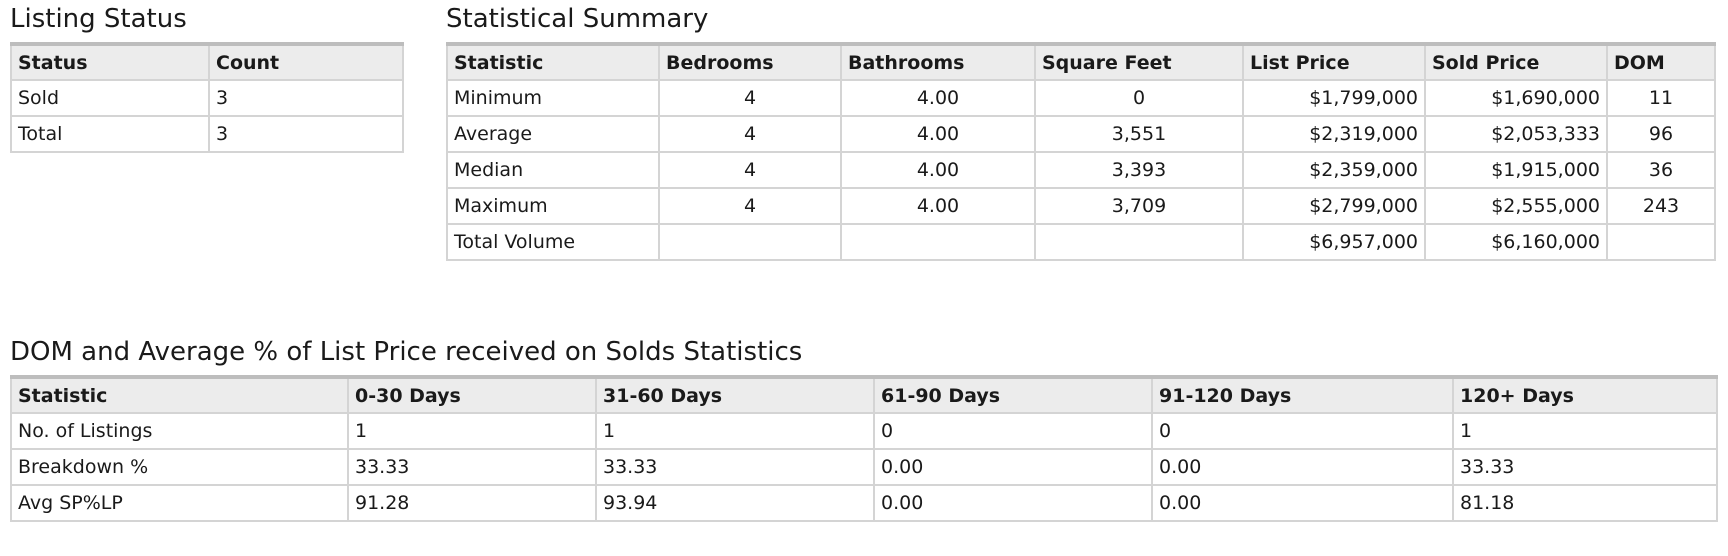 The width and height of the screenshot is (1728, 556). Describe the element at coordinates (553, 206) in the screenshot. I see `statistic-cell: Maximum` at that location.